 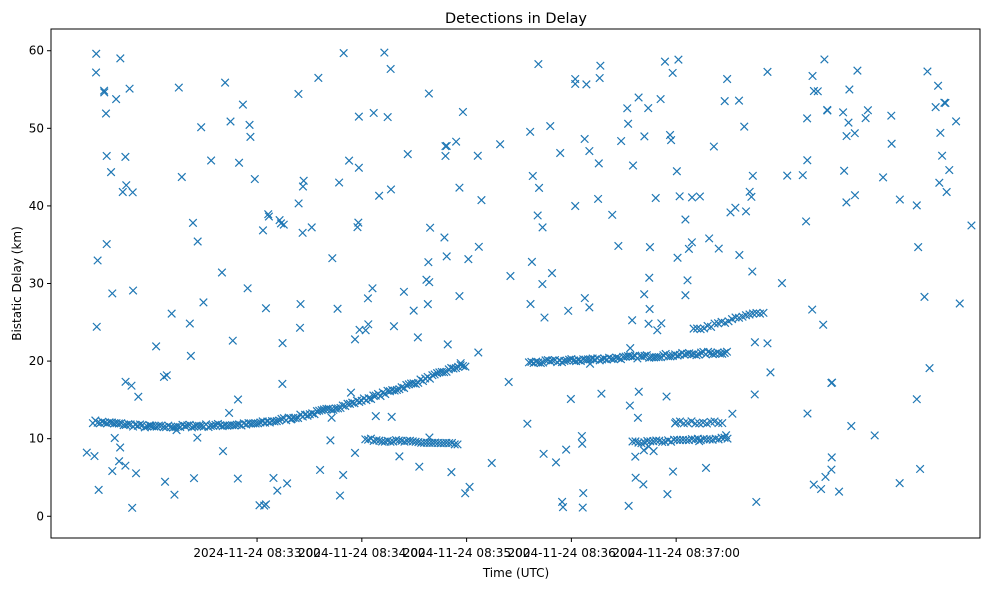 I want to click on y-tick-label: 20, so click(x=36, y=361).